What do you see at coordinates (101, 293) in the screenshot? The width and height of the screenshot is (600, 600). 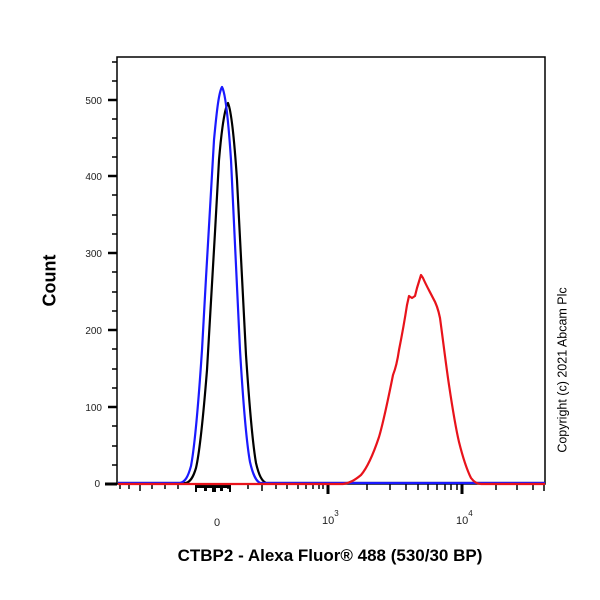 I see `y-axis: 0 100 200 300 400 500` at bounding box center [101, 293].